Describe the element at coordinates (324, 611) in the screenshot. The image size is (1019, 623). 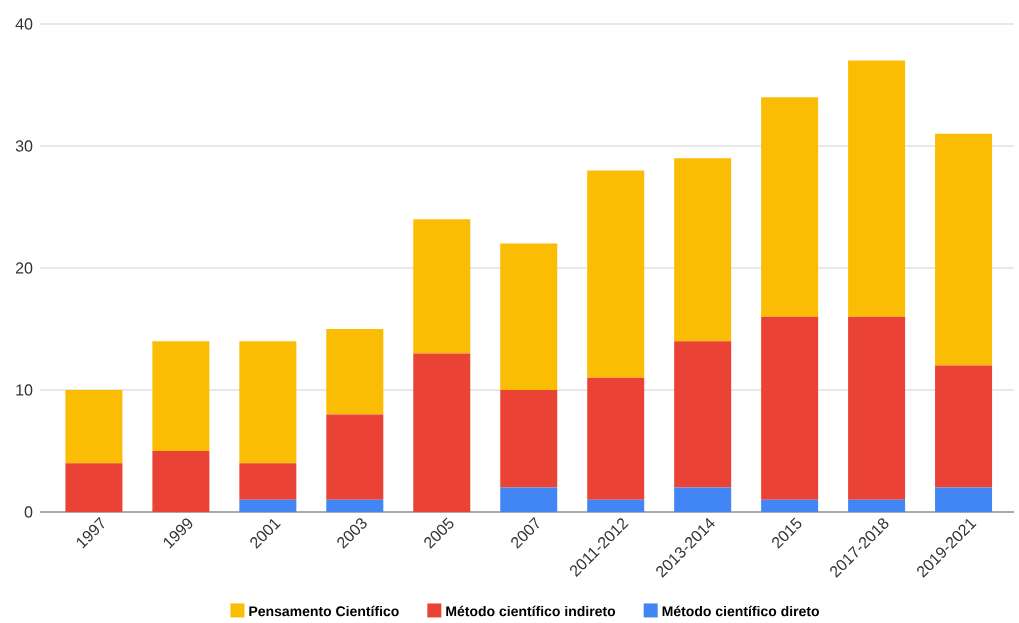
I see `legend-label: Pensamento Científico` at that location.